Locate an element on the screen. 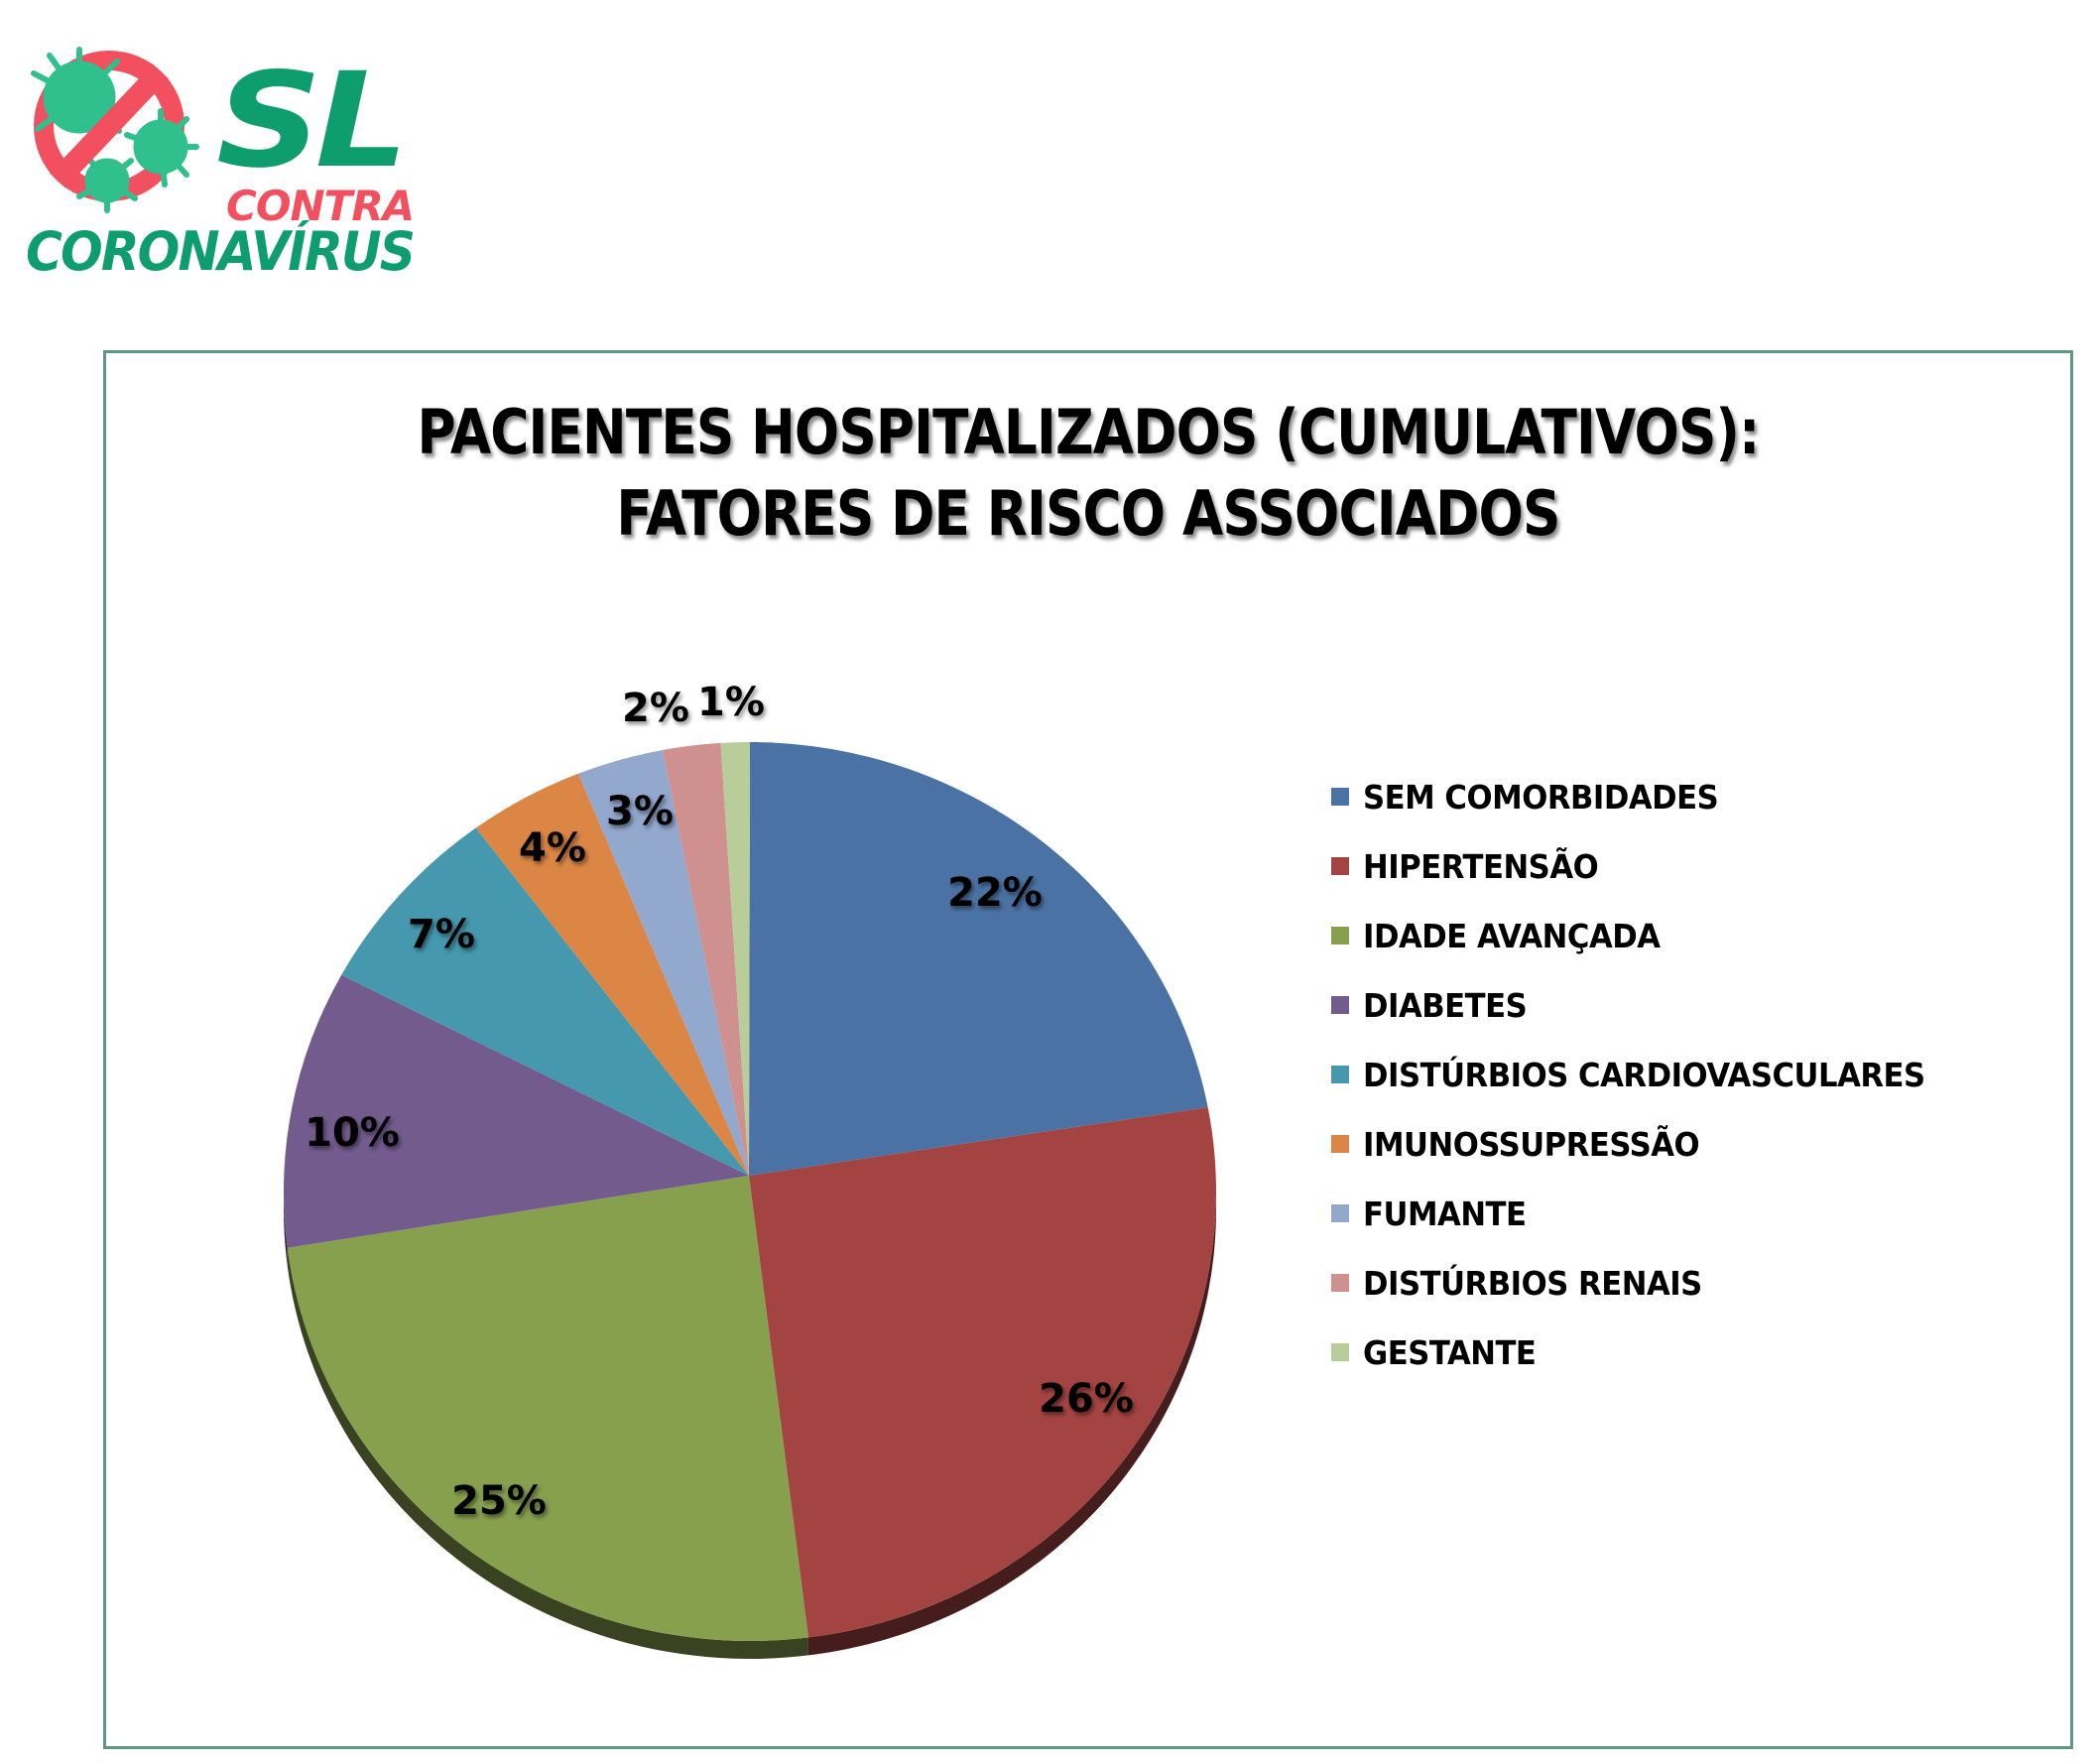 Image resolution: width=2097 pixels, height=1764 pixels. data-label: 2% is located at coordinates (655, 708).